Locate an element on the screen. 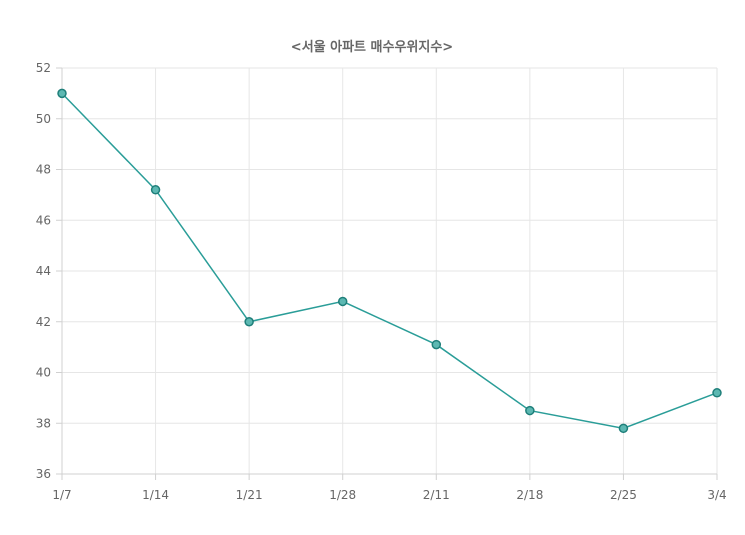  y-tick-labels: 36 38 40 42 44 46 48 50 52 is located at coordinates (43, 271).